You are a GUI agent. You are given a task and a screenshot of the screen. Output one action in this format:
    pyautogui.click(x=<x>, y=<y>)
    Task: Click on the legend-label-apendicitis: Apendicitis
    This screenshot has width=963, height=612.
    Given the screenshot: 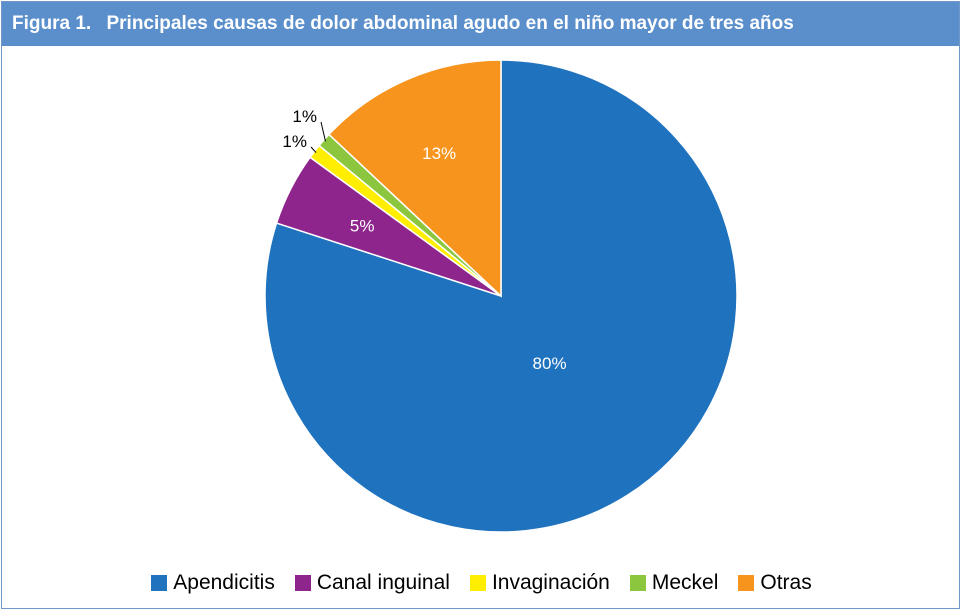 What is the action you would take?
    pyautogui.click(x=224, y=582)
    